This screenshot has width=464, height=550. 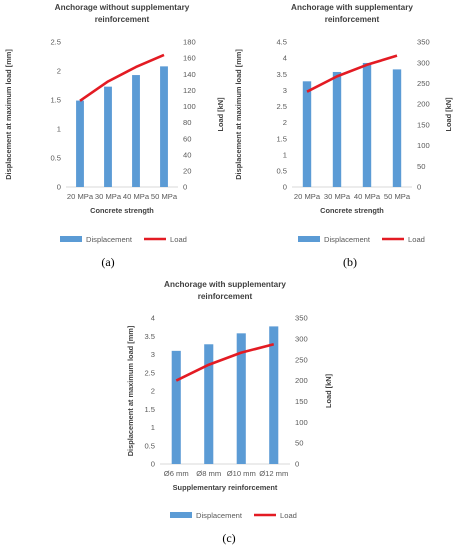 I want to click on y2-tick-label: 50, so click(x=299, y=443).